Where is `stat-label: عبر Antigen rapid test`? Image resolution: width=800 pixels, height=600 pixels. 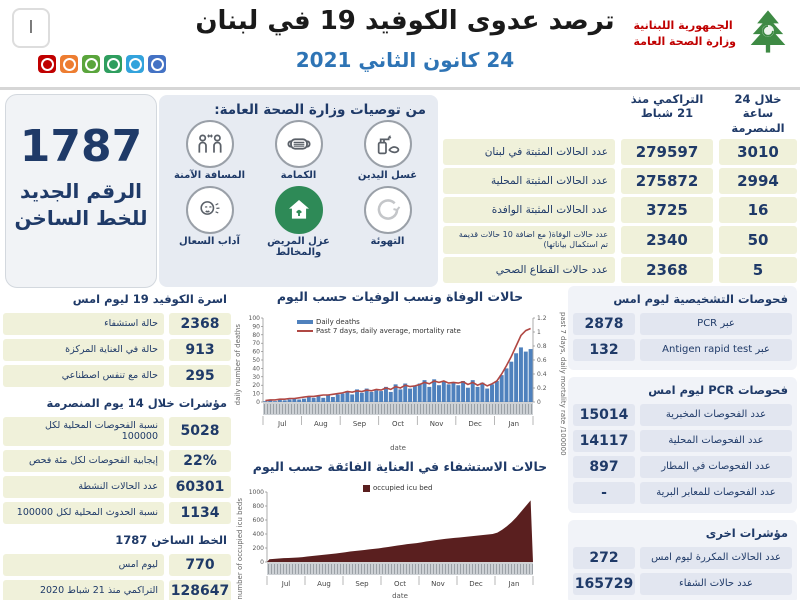 stat-label: عبر Antigen rapid test is located at coordinates (716, 350).